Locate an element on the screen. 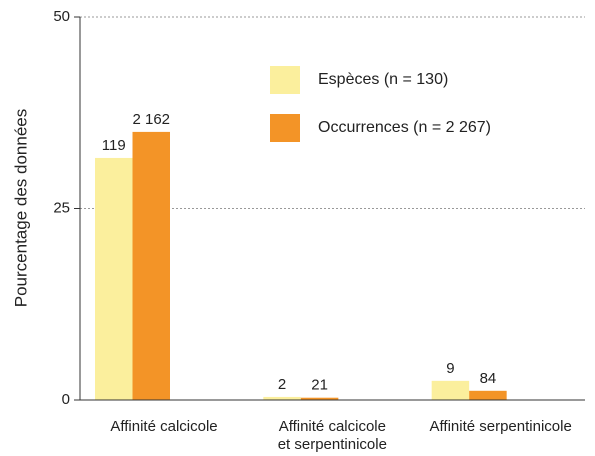 The width and height of the screenshot is (595, 456). y-axis-label: Pourcentage des données is located at coordinates (20, 208).